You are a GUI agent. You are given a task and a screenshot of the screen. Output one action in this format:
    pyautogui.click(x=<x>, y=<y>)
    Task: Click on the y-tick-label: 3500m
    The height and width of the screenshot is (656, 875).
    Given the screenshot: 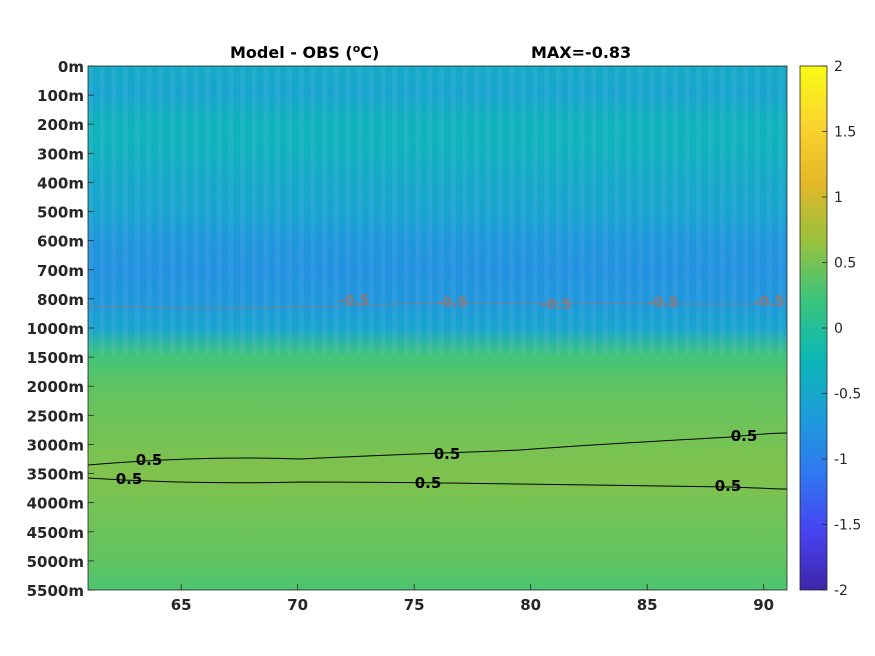 What is the action you would take?
    pyautogui.click(x=55, y=475)
    